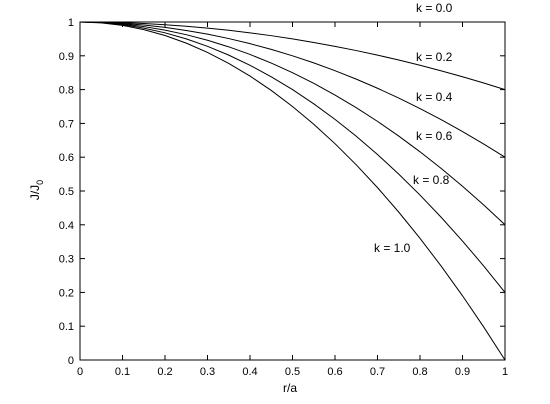  Describe the element at coordinates (249, 372) in the screenshot. I see `x-tick-label: 0.4` at that location.